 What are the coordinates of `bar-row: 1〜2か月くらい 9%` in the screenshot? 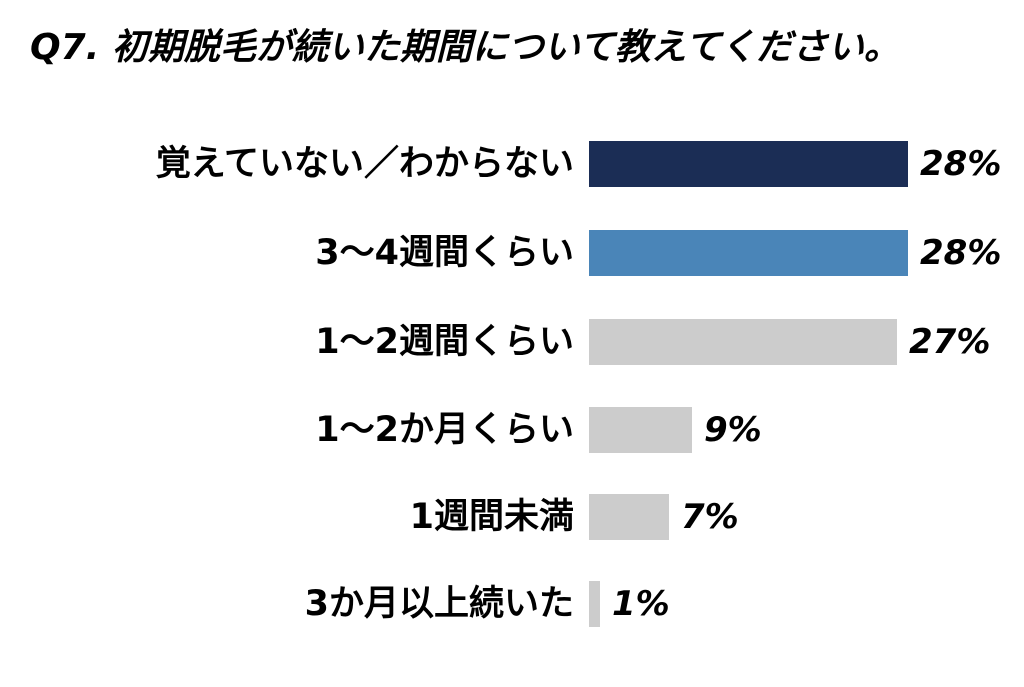 It's located at (512, 430).